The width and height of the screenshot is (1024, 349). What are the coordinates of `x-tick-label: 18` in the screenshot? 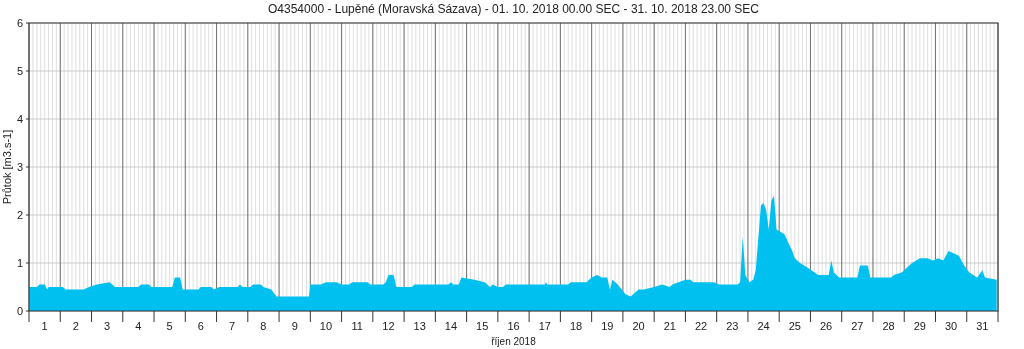 It's located at (576, 326).